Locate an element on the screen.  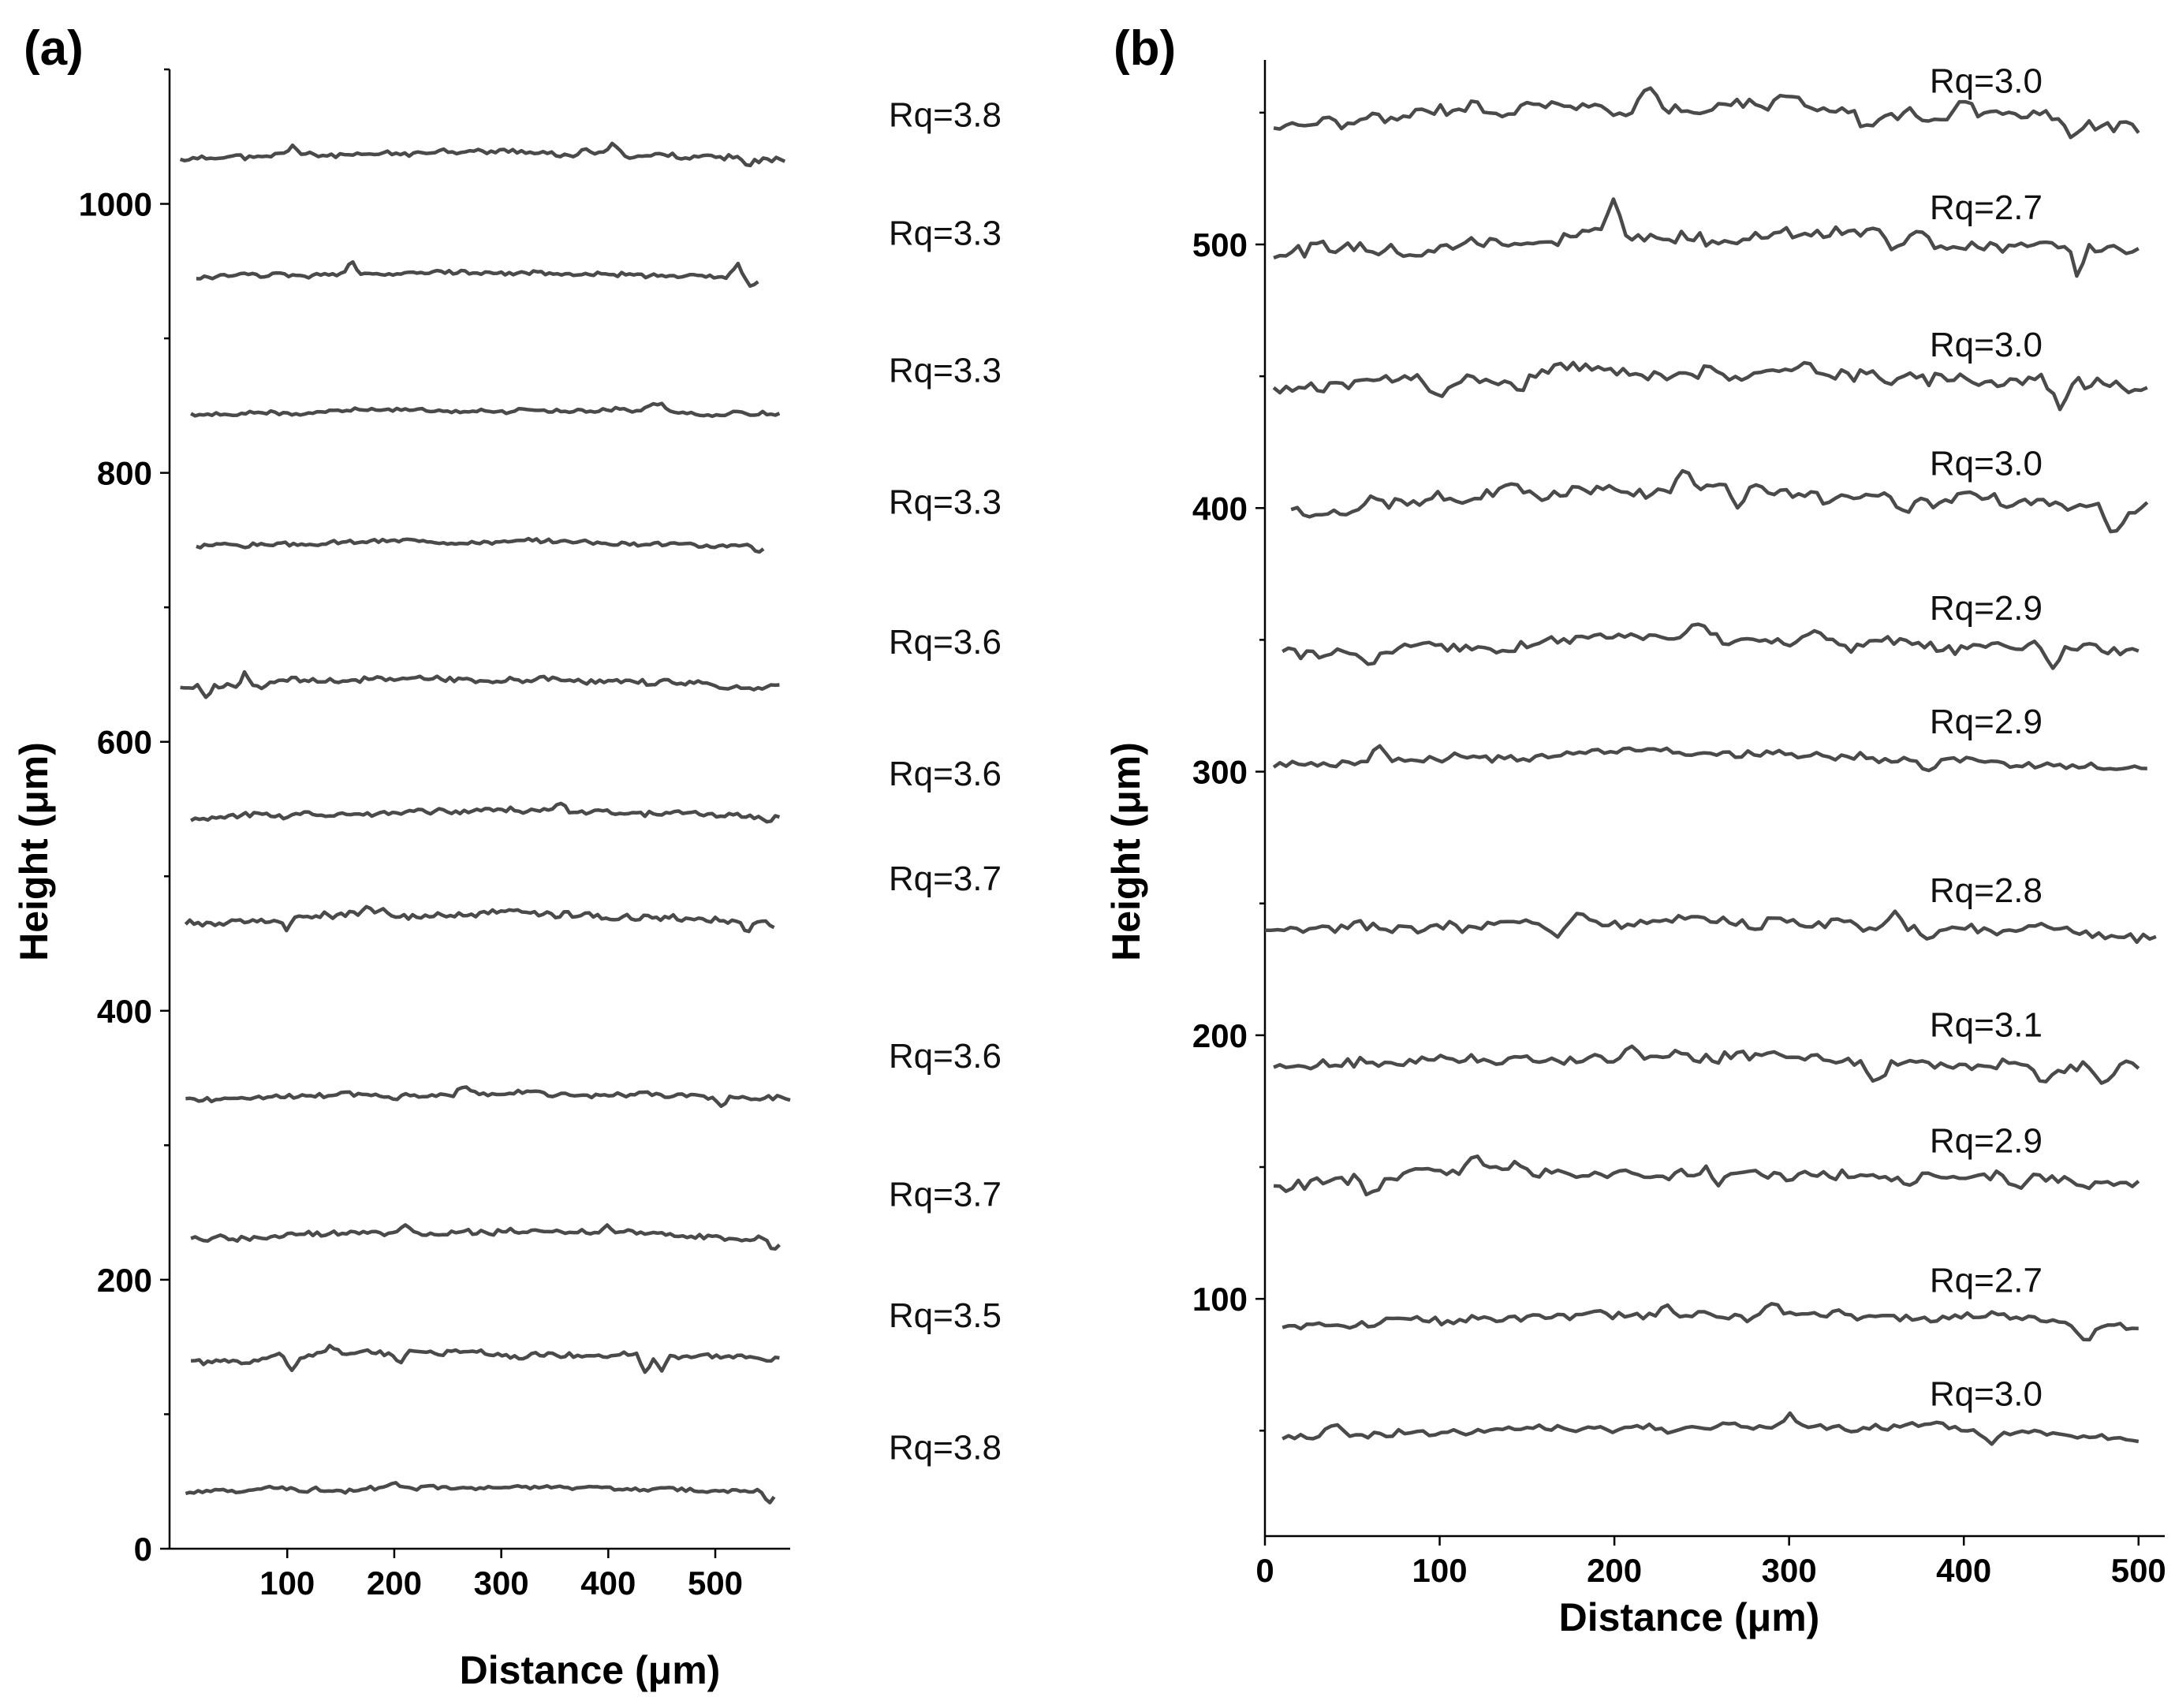
x-tick-label: 0 is located at coordinates (1264, 1570).